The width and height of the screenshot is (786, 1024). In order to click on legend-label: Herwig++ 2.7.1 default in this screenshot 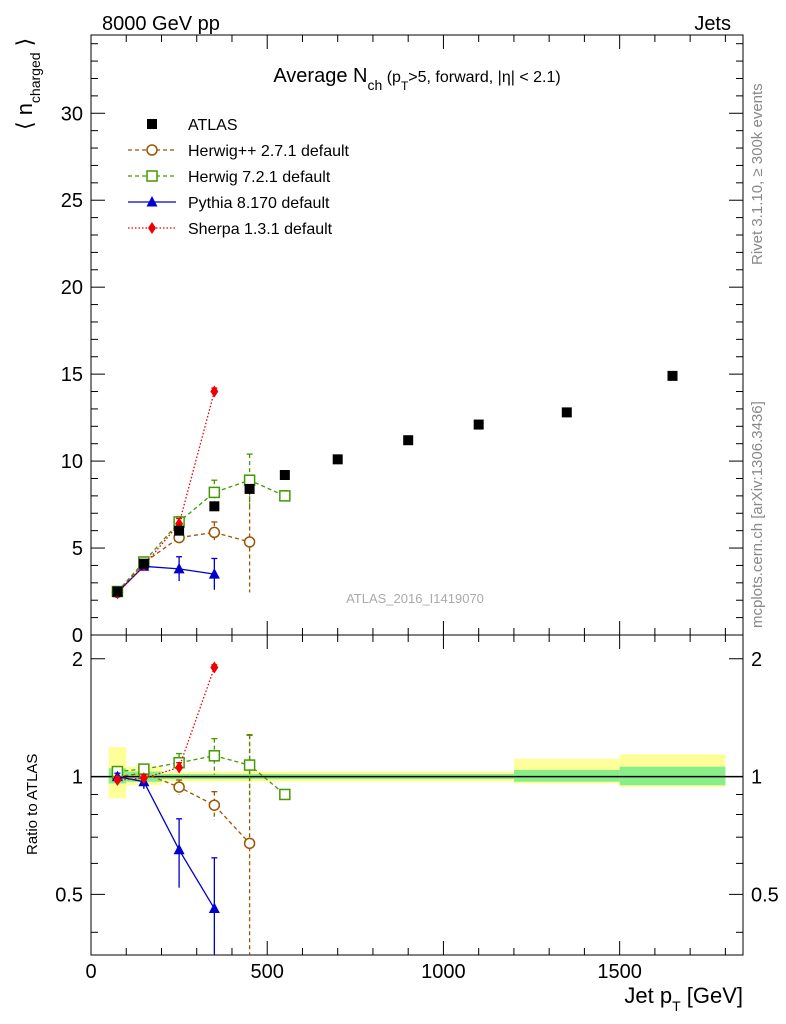, I will do `click(269, 151)`.